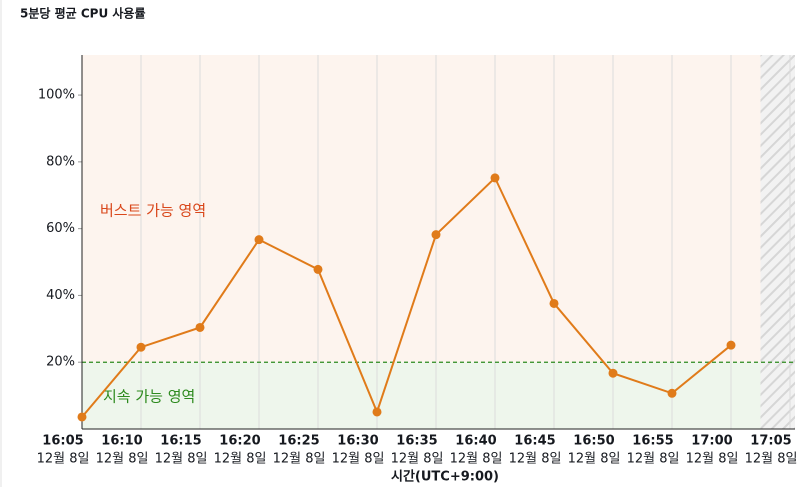 Image resolution: width=800 pixels, height=487 pixels. I want to click on x-tick-label: 17:00, so click(711, 441).